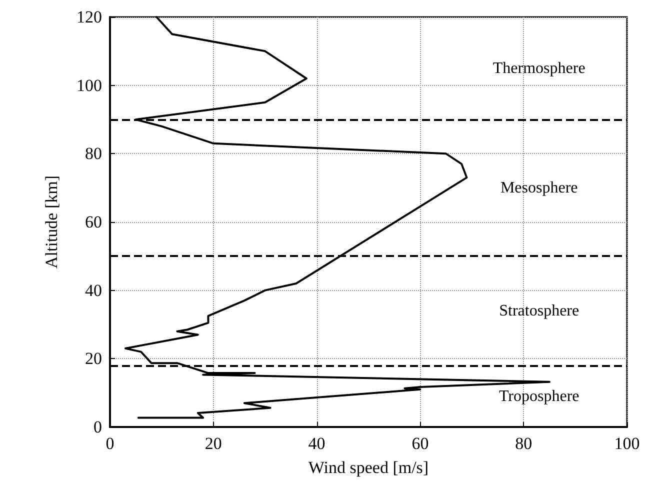 This screenshot has height=495, width=658. Describe the element at coordinates (213, 443) in the screenshot. I see `x-tick-label: 20` at that location.